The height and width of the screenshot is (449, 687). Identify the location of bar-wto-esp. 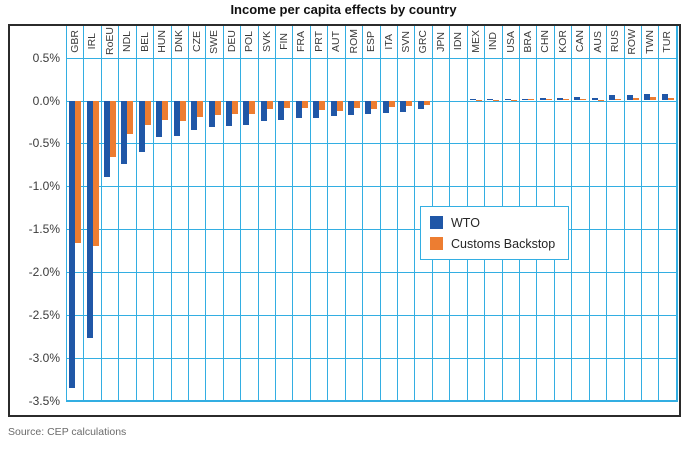
(368, 107).